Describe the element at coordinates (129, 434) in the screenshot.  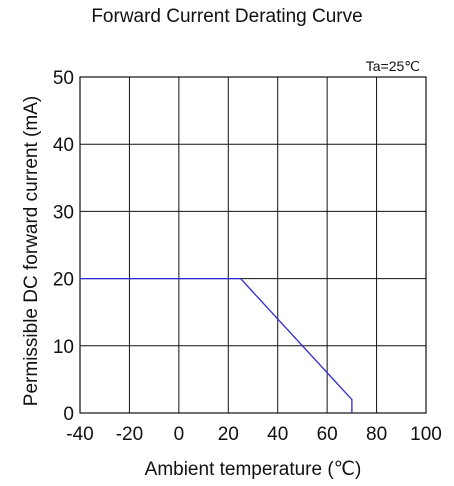
I see `x-tick-label: -20` at that location.